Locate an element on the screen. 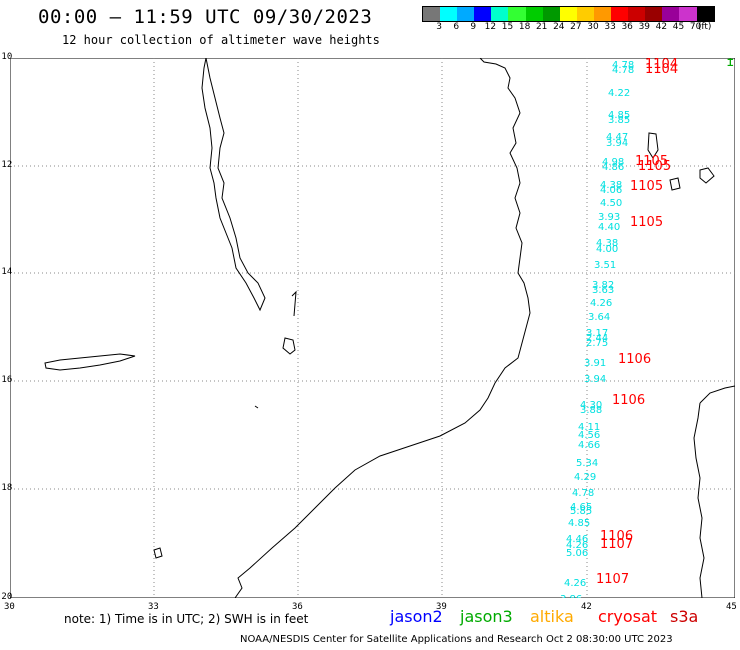  lon-label: 39 is located at coordinates (441, 607).